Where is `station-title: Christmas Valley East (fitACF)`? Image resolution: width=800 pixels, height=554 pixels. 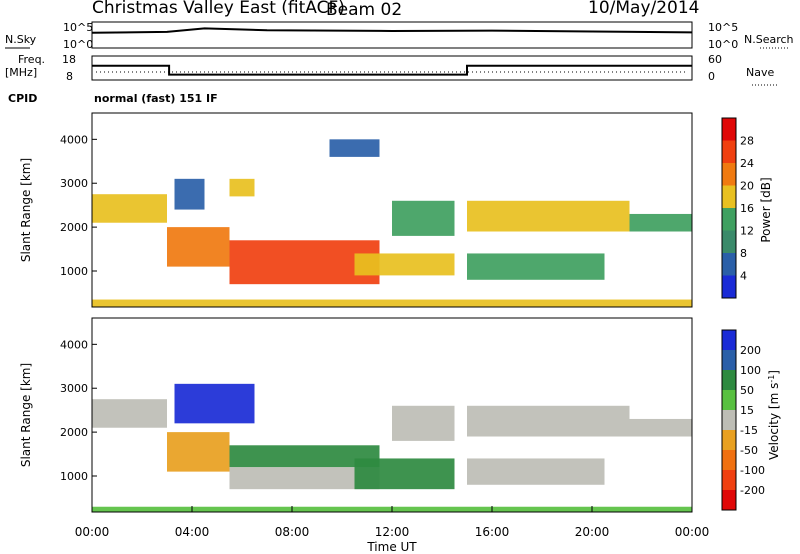 station-title: Christmas Valley East (fitACF) is located at coordinates (218, 9).